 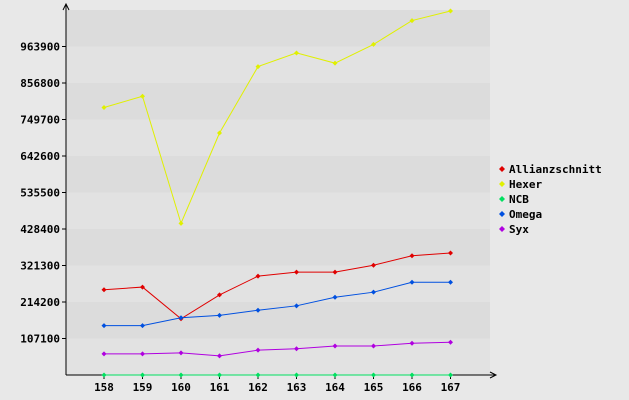 I want to click on y-tick-label: 749700, so click(x=40, y=120).